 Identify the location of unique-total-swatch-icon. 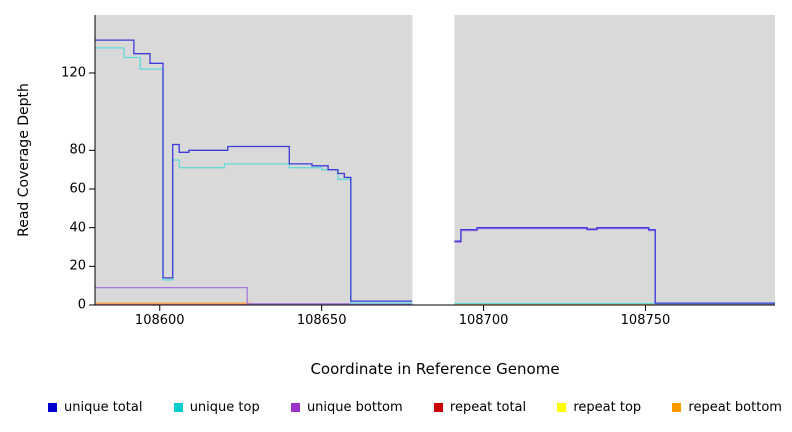
(52, 407).